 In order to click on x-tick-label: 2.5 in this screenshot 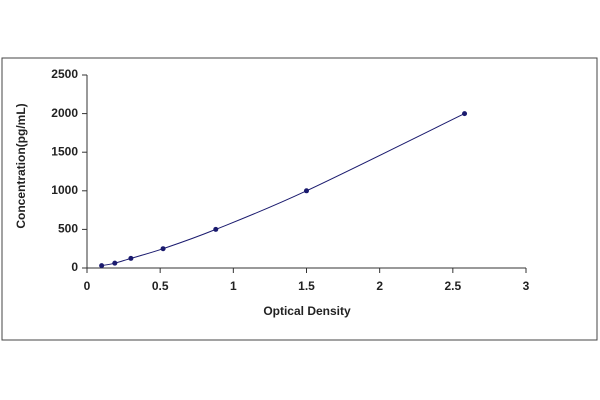, I will do `click(452, 286)`.